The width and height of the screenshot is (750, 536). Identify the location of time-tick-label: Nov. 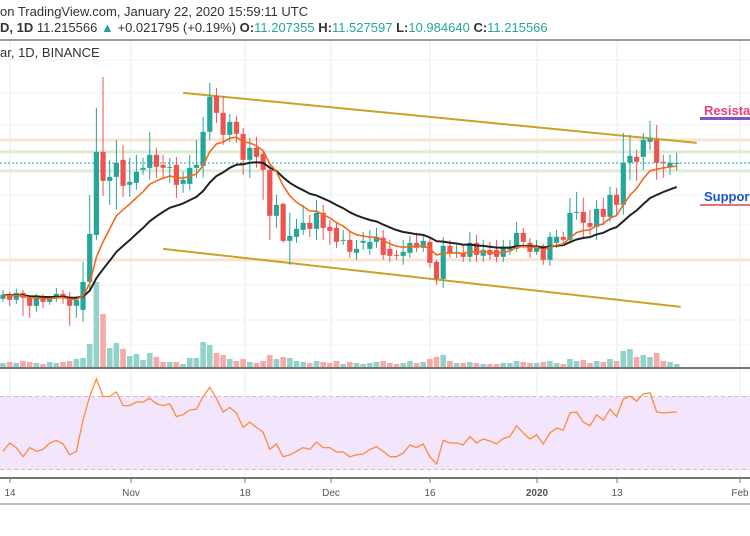
(131, 493).